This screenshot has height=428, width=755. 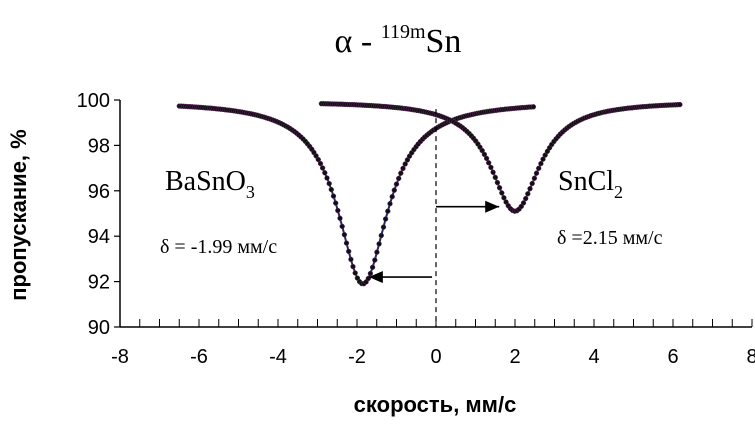 I want to click on series-SnCl2, so click(x=500, y=157).